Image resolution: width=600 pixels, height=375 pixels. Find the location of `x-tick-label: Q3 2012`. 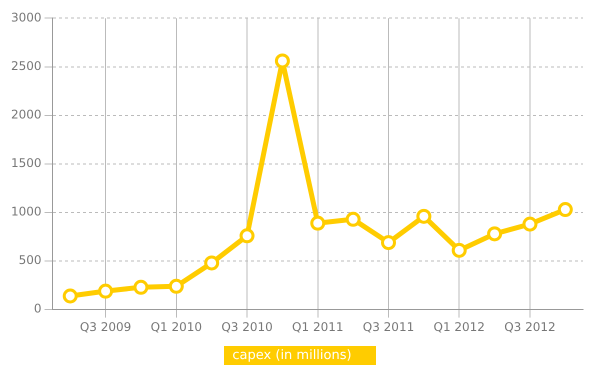

x-tick-label: Q3 2012 is located at coordinates (530, 327).